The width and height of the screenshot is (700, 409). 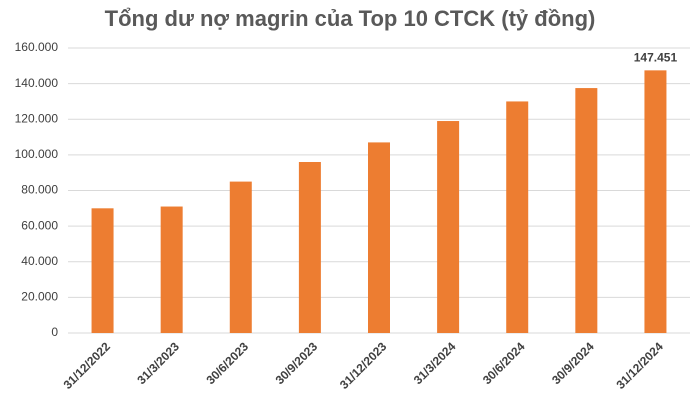 I want to click on y-tick-label: 140.000, so click(x=37, y=83).